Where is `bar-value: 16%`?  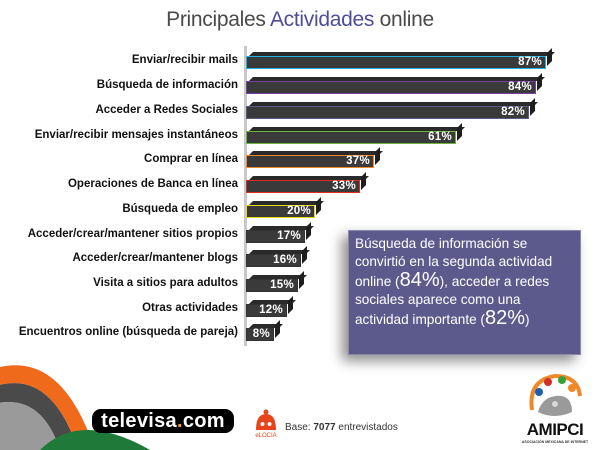
bar-value: 16% is located at coordinates (285, 260).